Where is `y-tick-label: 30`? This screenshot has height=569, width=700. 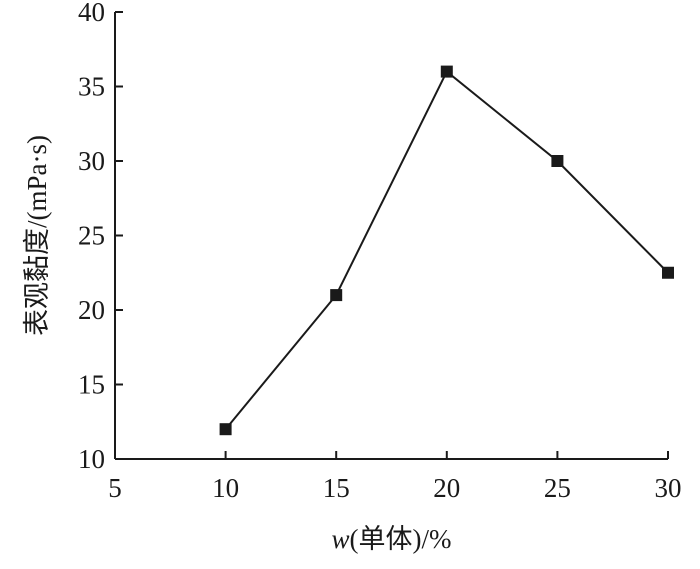 y-tick-label: 30 is located at coordinates (91, 161).